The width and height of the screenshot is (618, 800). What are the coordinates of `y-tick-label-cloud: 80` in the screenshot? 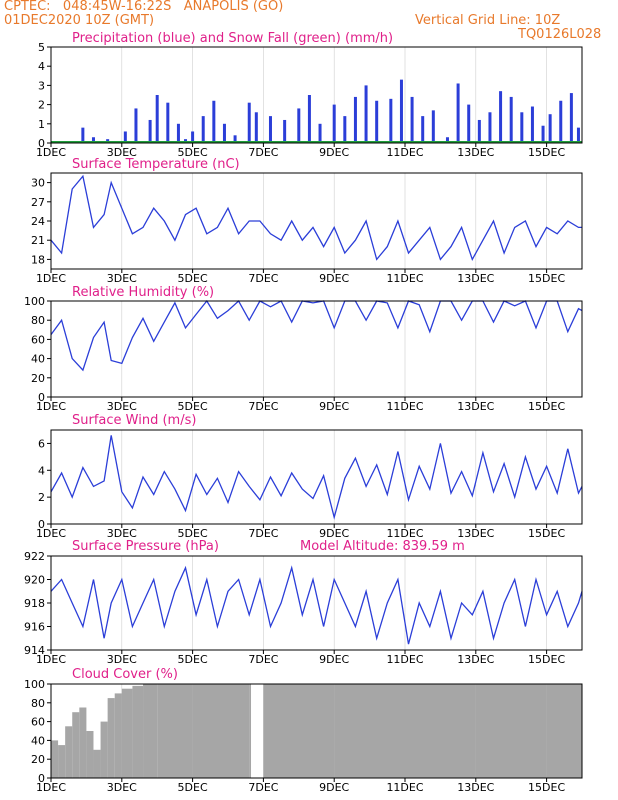 It's located at (38, 703).